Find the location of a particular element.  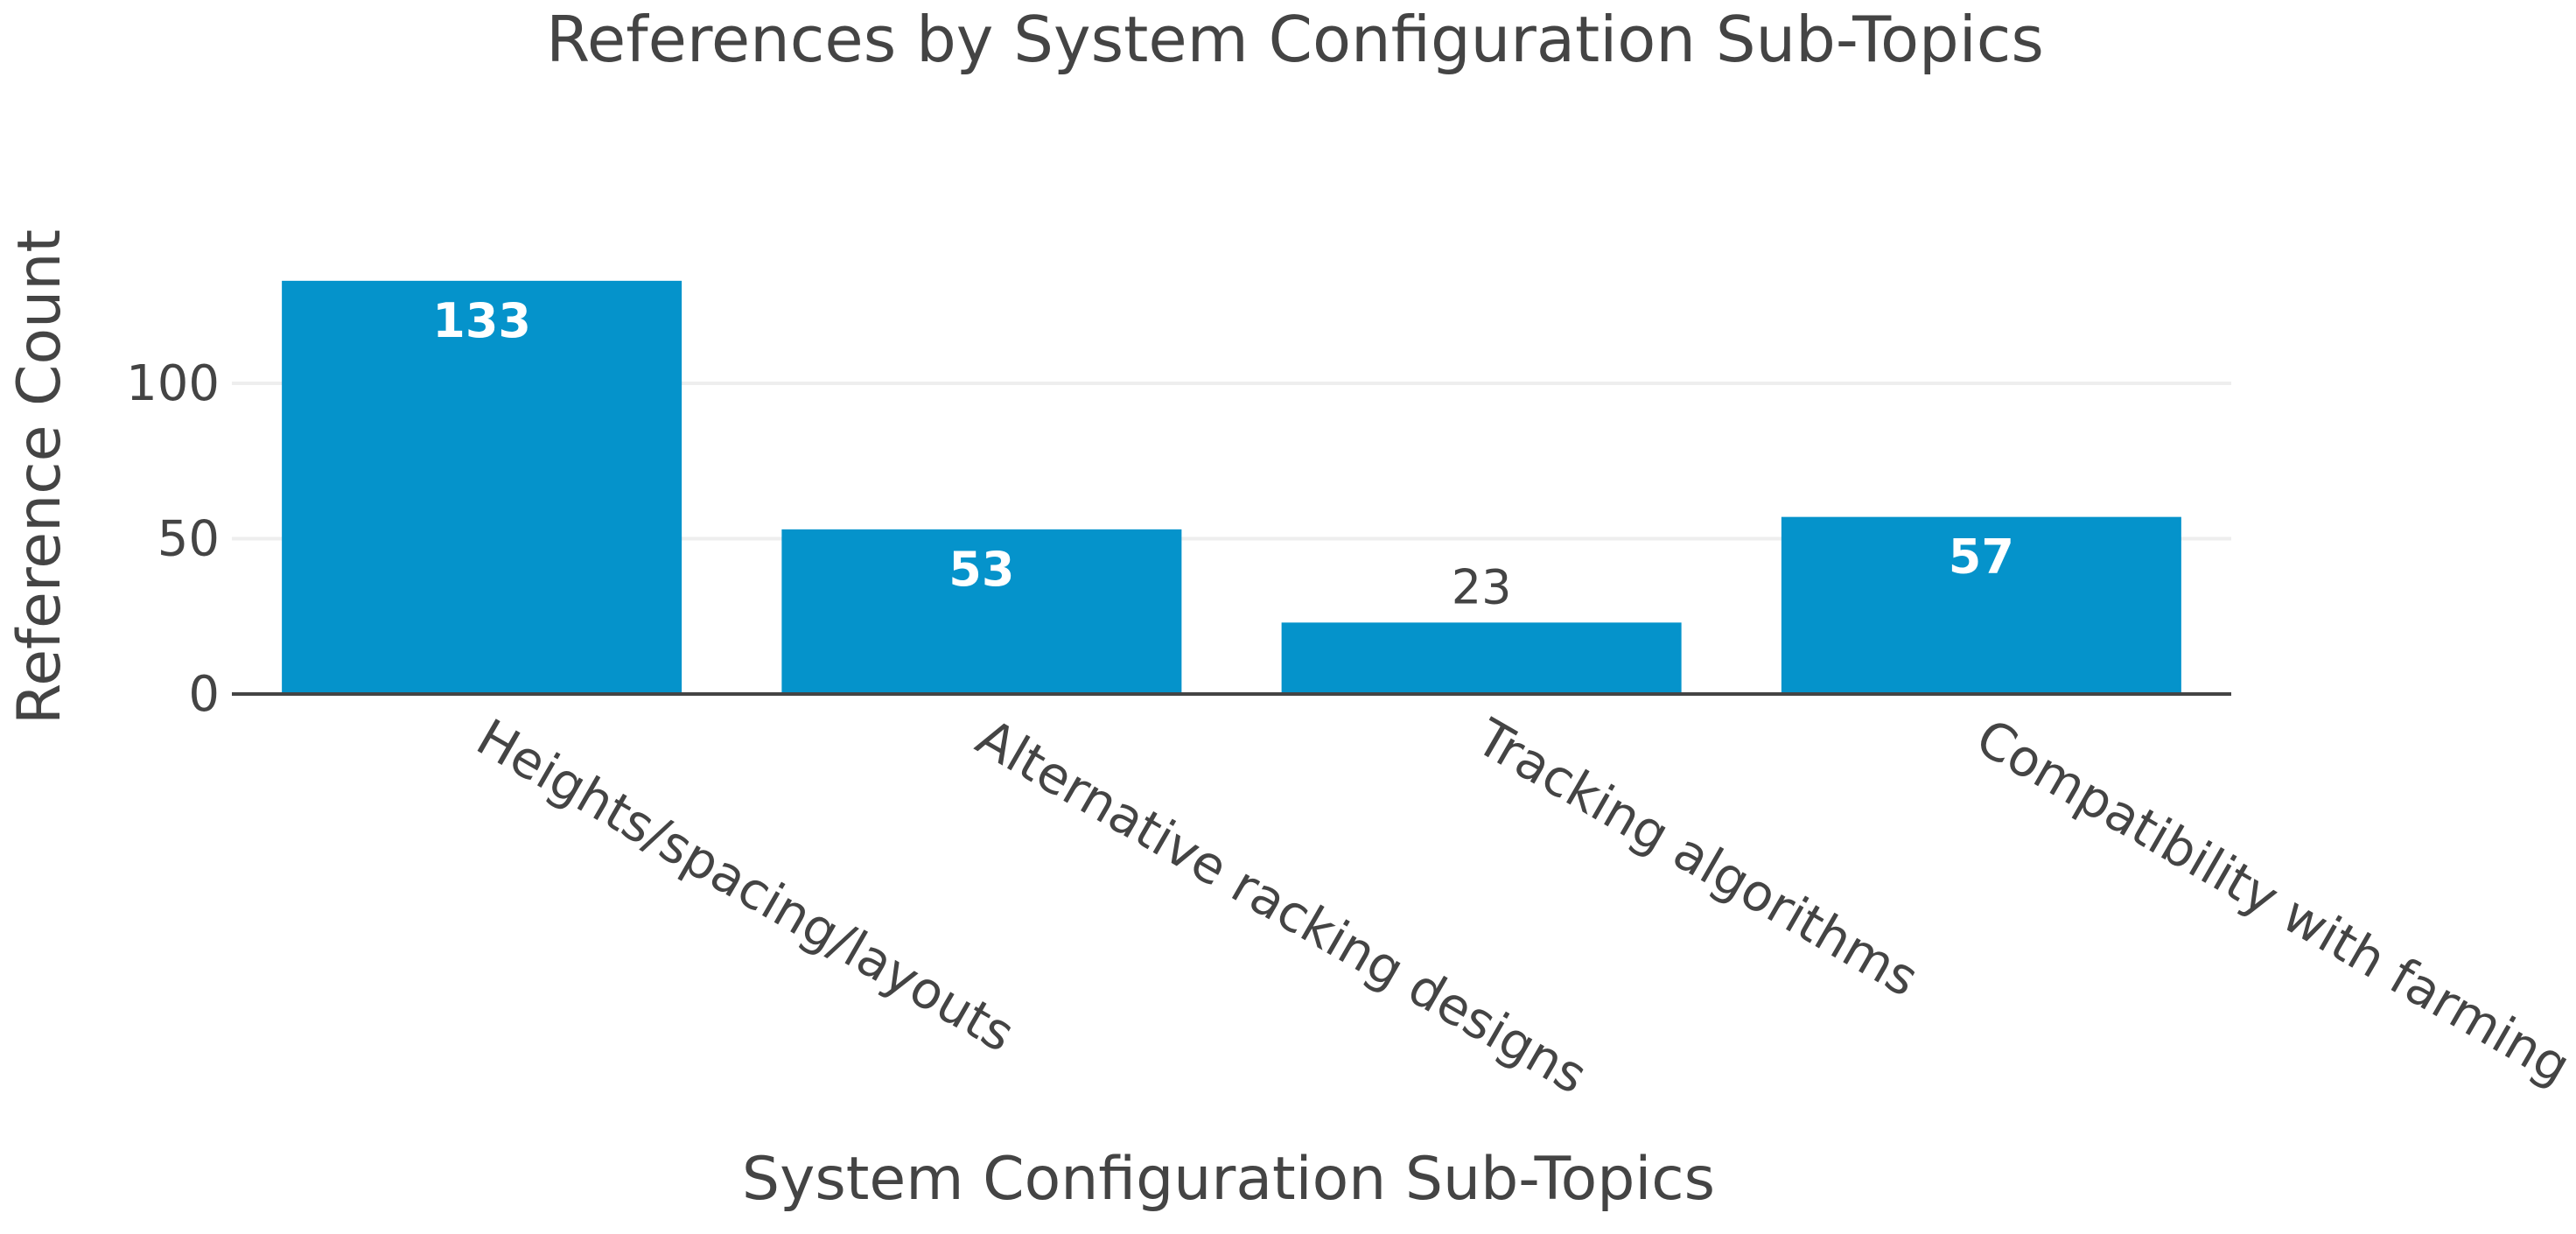

y-axis-ticks: 0 50 100 is located at coordinates (173, 539).